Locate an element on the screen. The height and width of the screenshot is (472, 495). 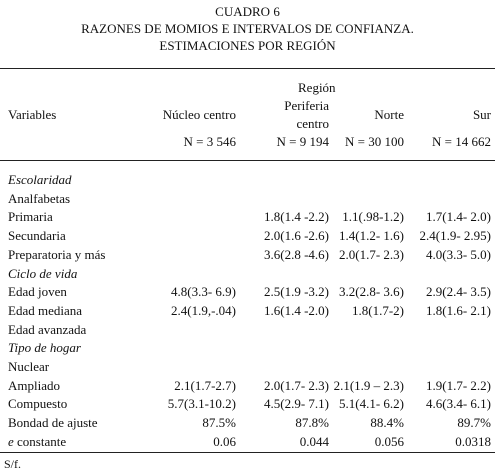
title: CUADRO 6 is located at coordinates (247, 11).